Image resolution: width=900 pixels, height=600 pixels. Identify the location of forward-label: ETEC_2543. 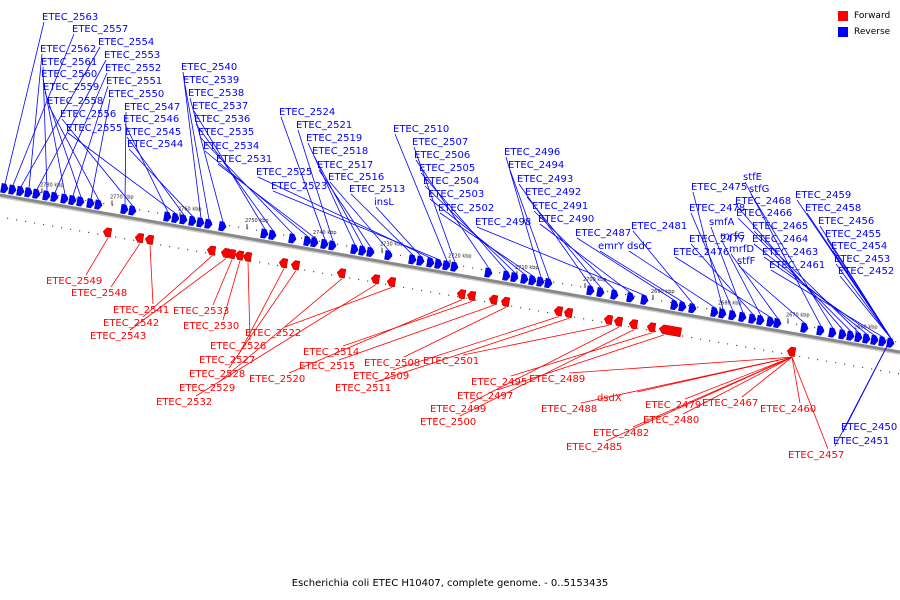
(118, 336).